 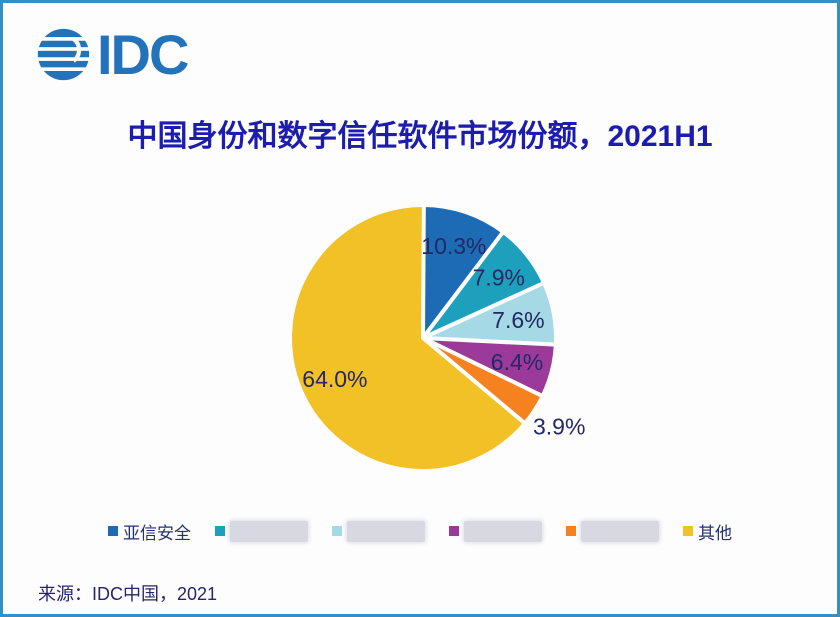 What do you see at coordinates (499, 277) in the screenshot?
I see `pie-slice-label: 7.9%` at bounding box center [499, 277].